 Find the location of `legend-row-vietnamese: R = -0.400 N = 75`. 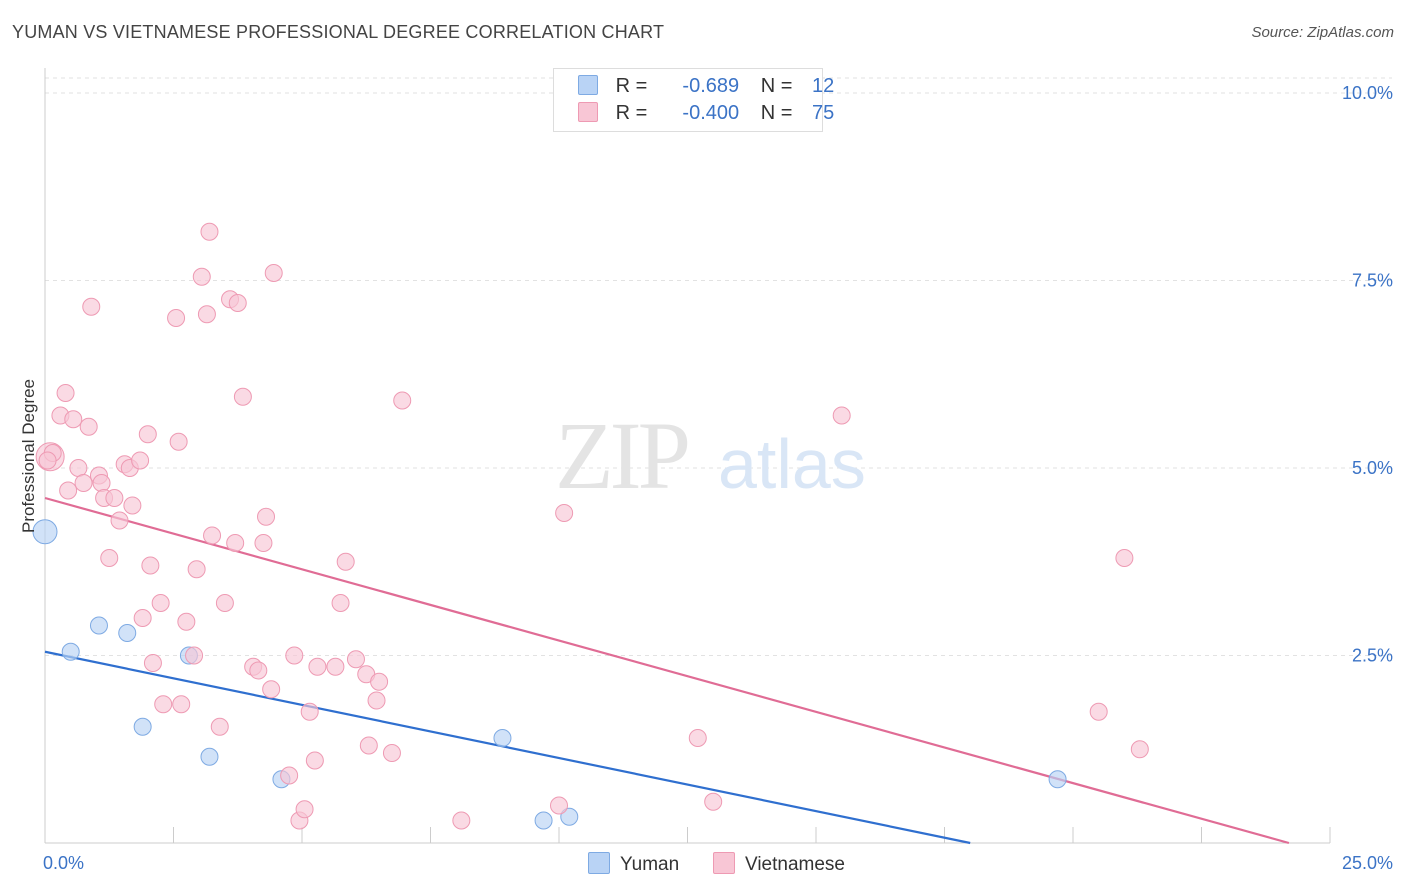

legend-row-vietnamese: R = -0.400 N = 75 is located at coordinates (706, 114).